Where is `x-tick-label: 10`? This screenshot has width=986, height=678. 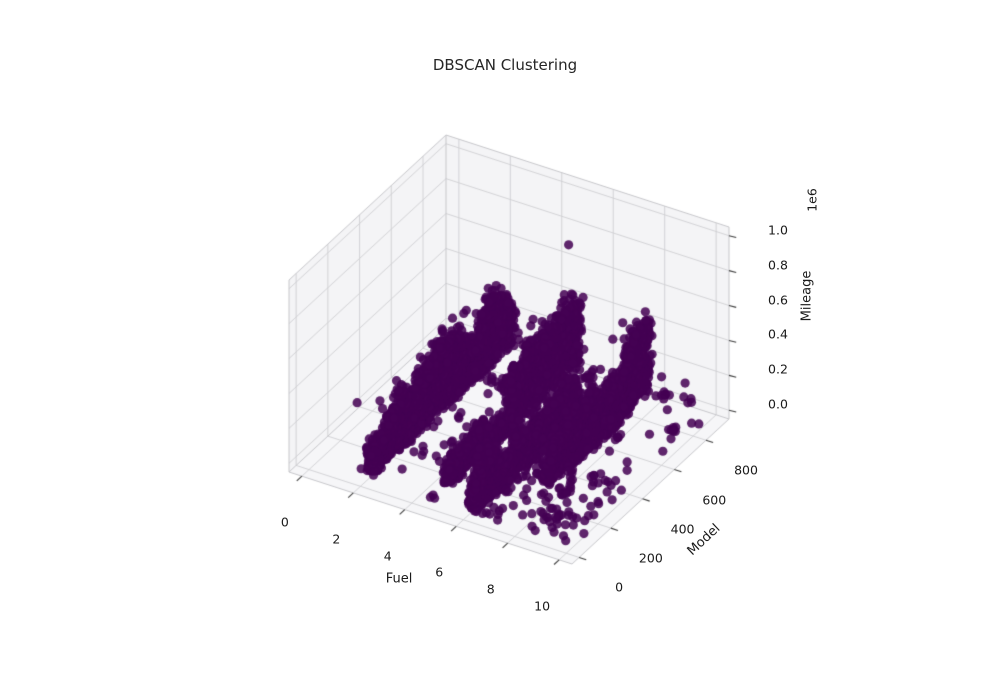 x-tick-label: 10 is located at coordinates (542, 606).